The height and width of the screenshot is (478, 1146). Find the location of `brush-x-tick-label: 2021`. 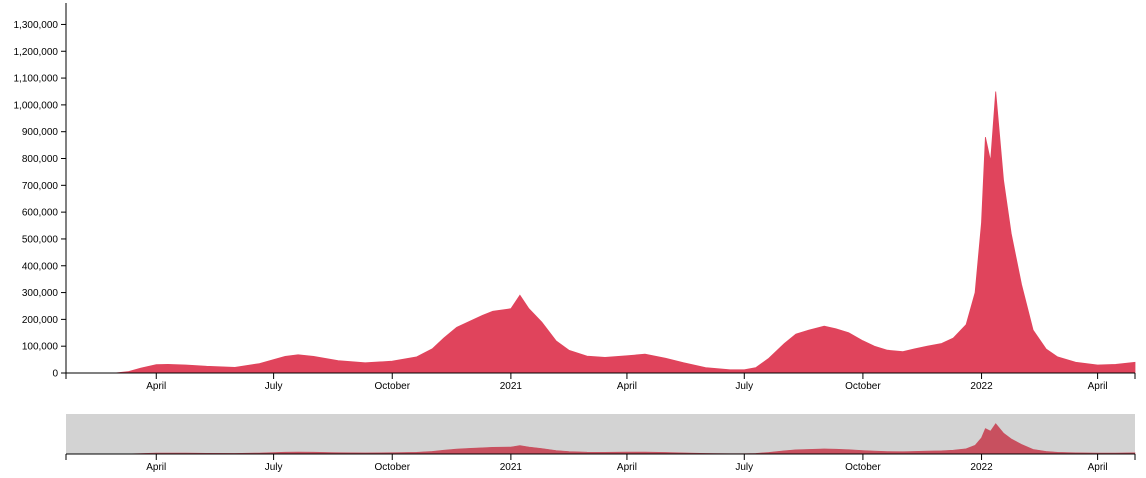

brush-x-tick-label: 2021 is located at coordinates (511, 467).